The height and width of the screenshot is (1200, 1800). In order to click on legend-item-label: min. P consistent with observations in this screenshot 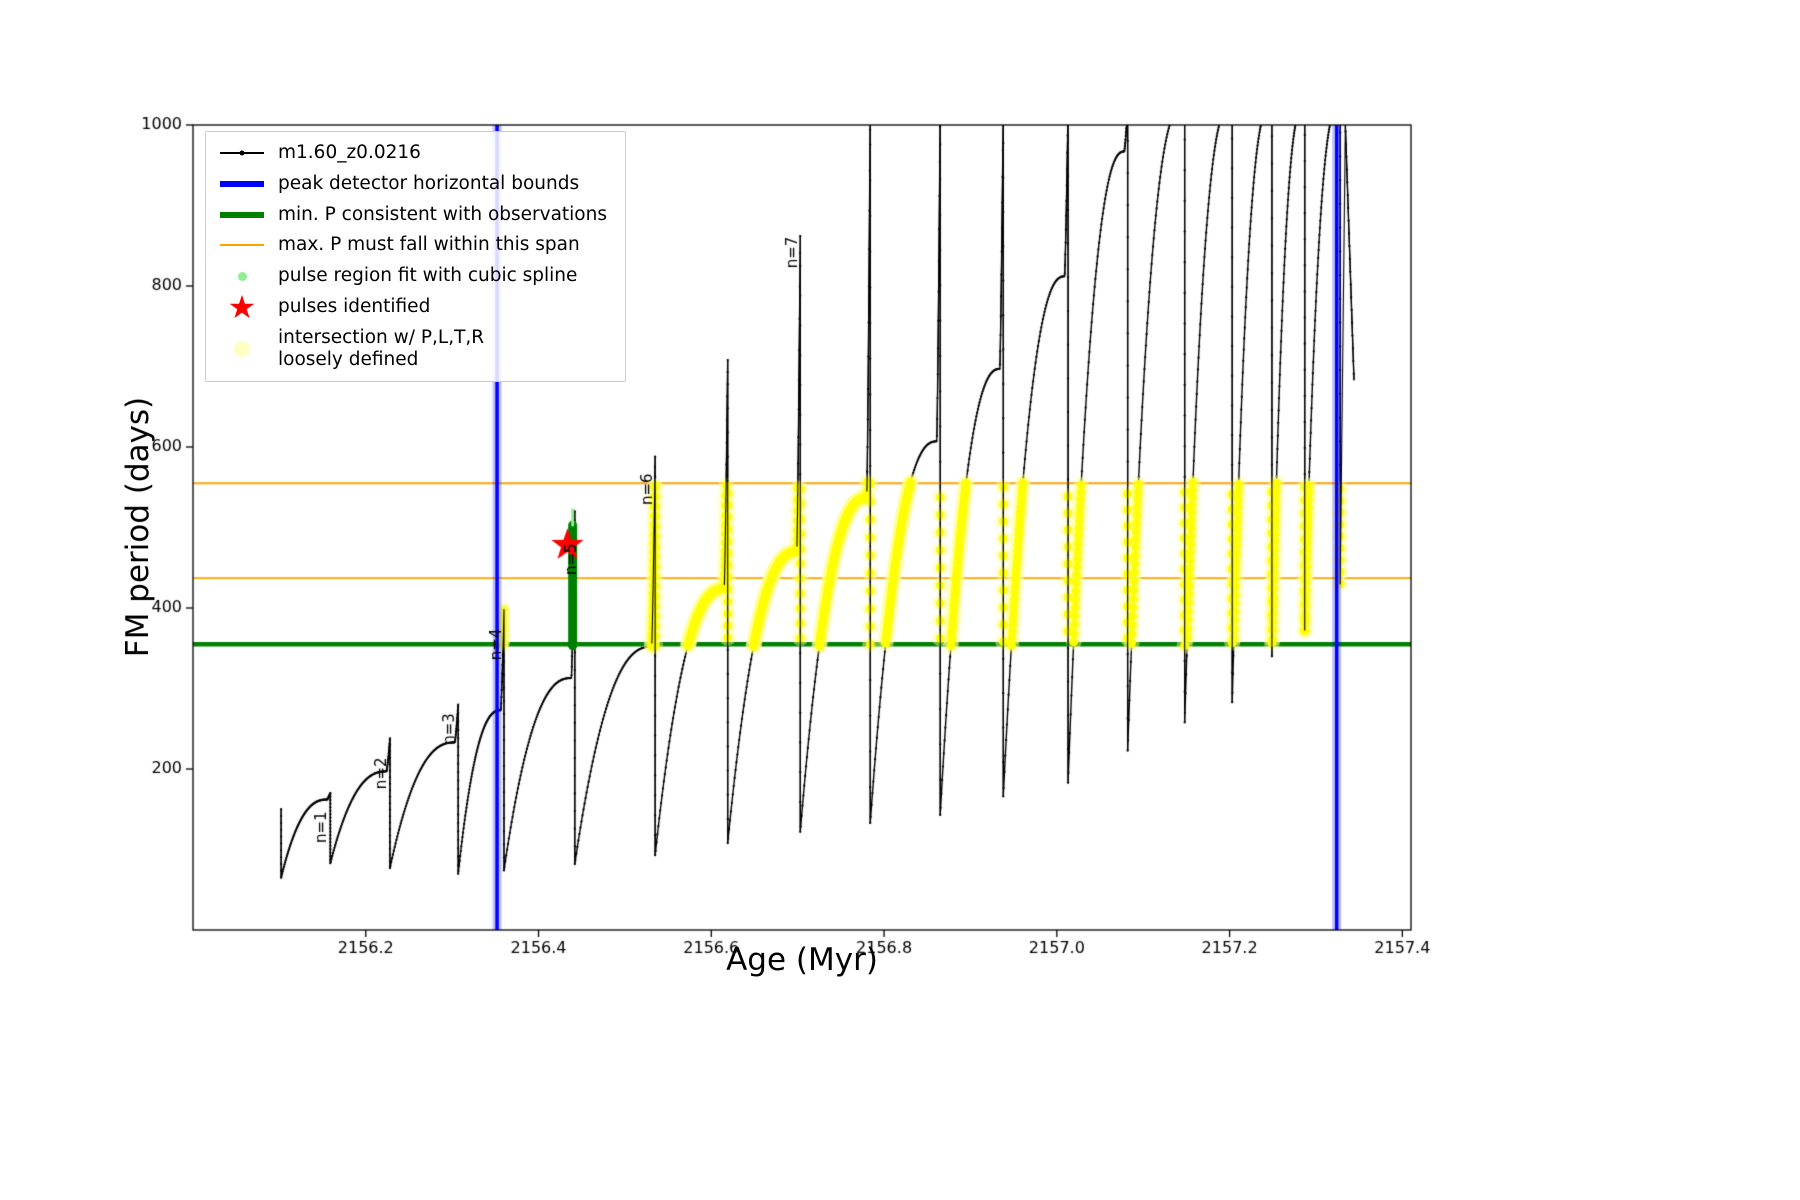, I will do `click(442, 214)`.